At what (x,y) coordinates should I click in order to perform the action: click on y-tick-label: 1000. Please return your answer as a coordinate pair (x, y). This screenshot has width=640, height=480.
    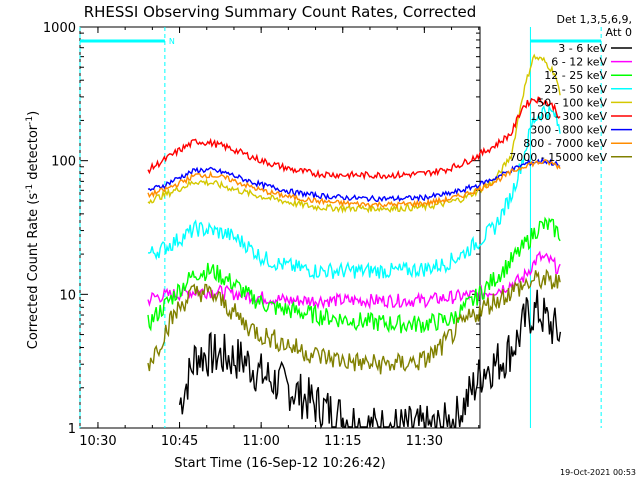
    Looking at the image, I should click on (59, 28).